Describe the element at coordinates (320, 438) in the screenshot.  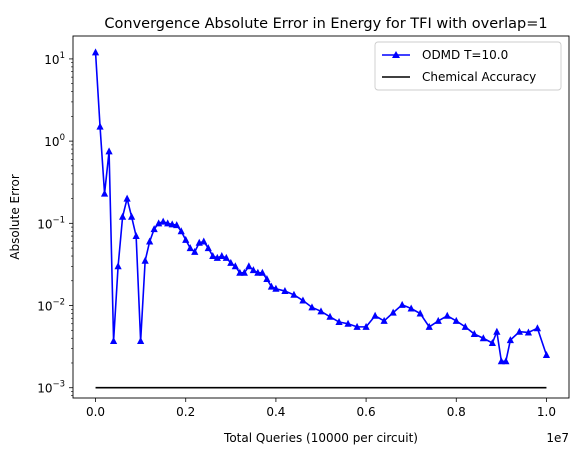
I see `x-axis-label: Total Queries (10000 per circuit)` at that location.